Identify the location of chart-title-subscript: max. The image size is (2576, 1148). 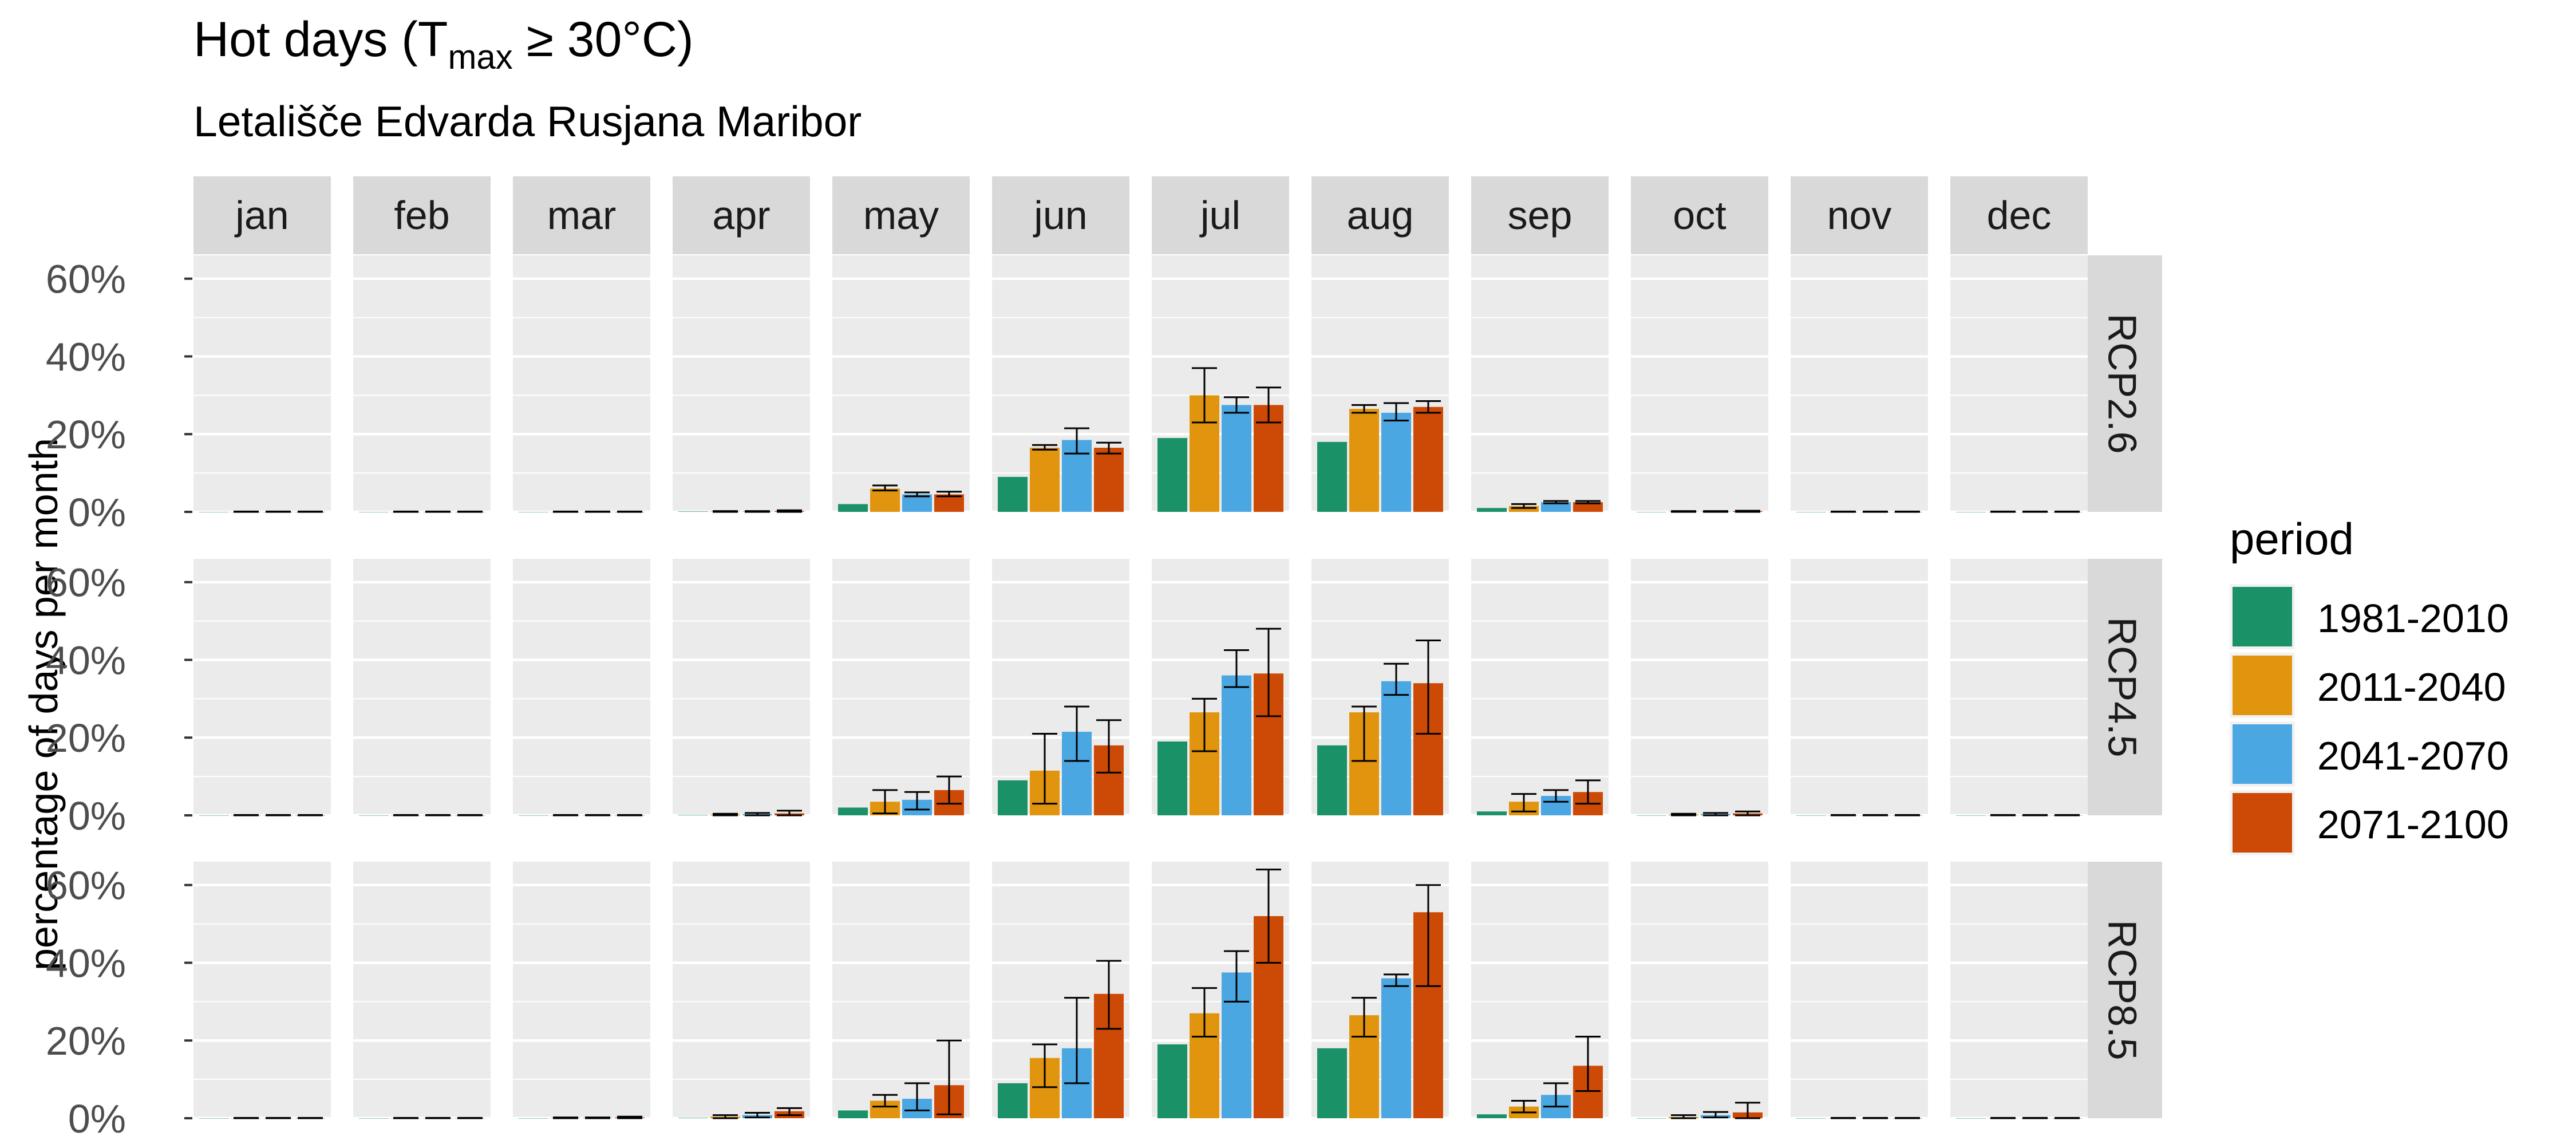
(480, 57).